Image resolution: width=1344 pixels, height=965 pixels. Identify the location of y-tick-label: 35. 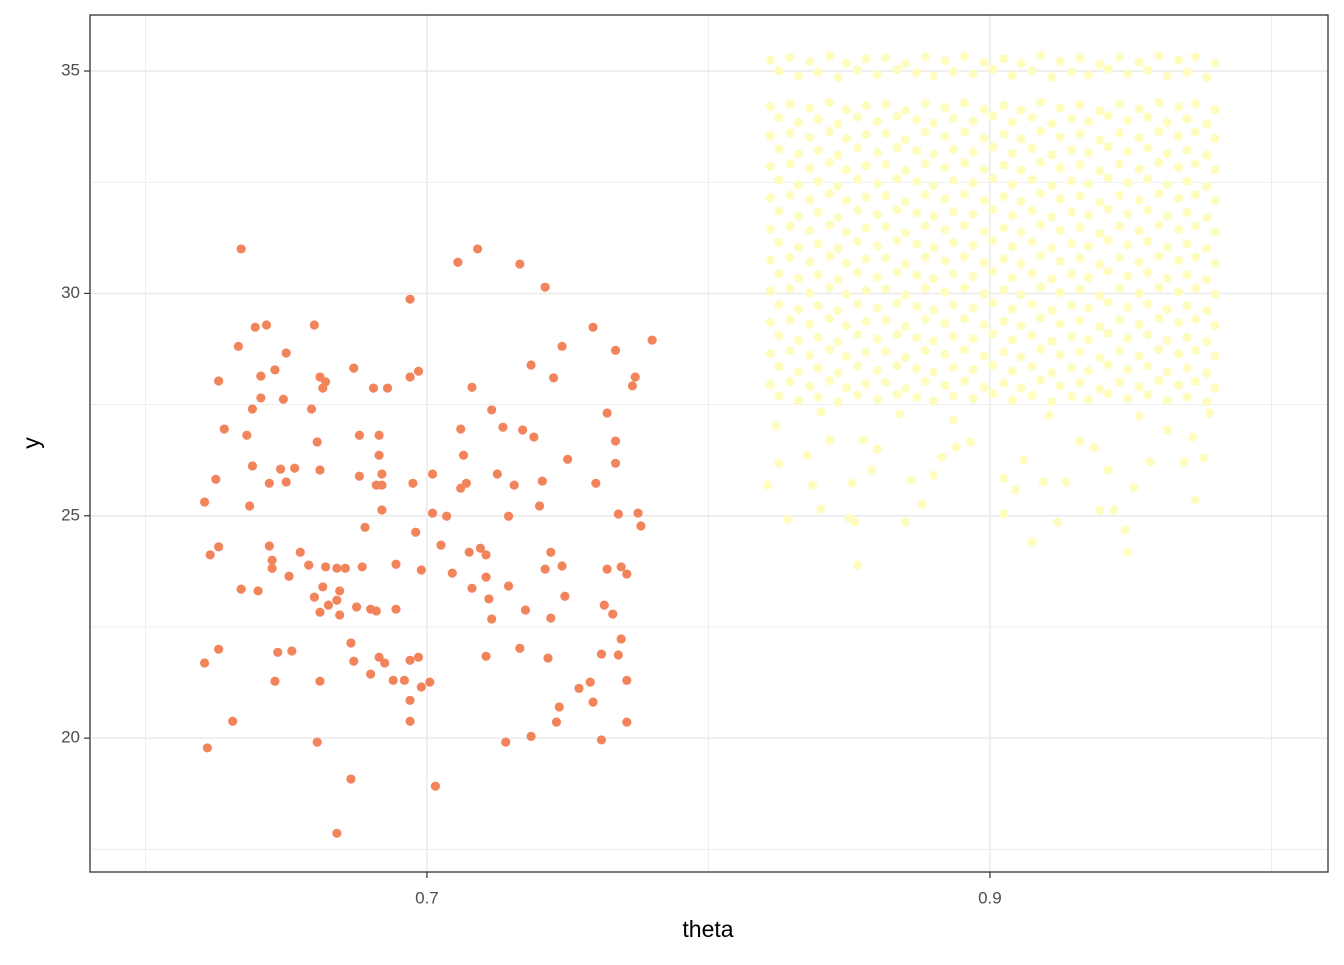
(70, 70).